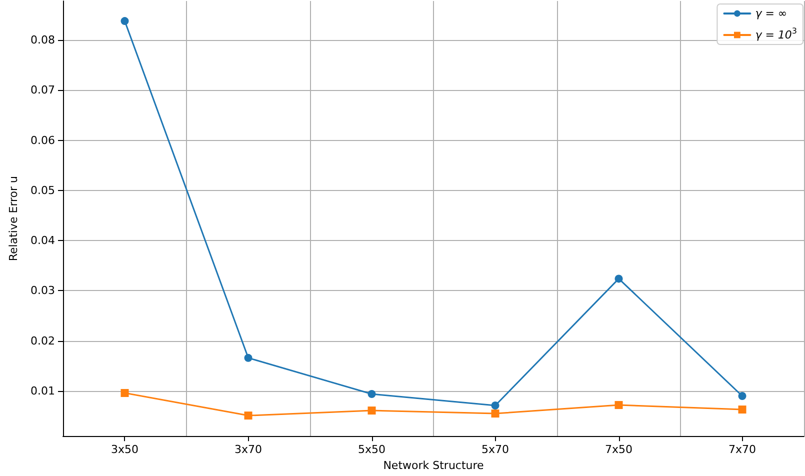 The height and width of the screenshot is (476, 805). Describe the element at coordinates (42, 40) in the screenshot. I see `y-tick-label: 0.08` at that location.